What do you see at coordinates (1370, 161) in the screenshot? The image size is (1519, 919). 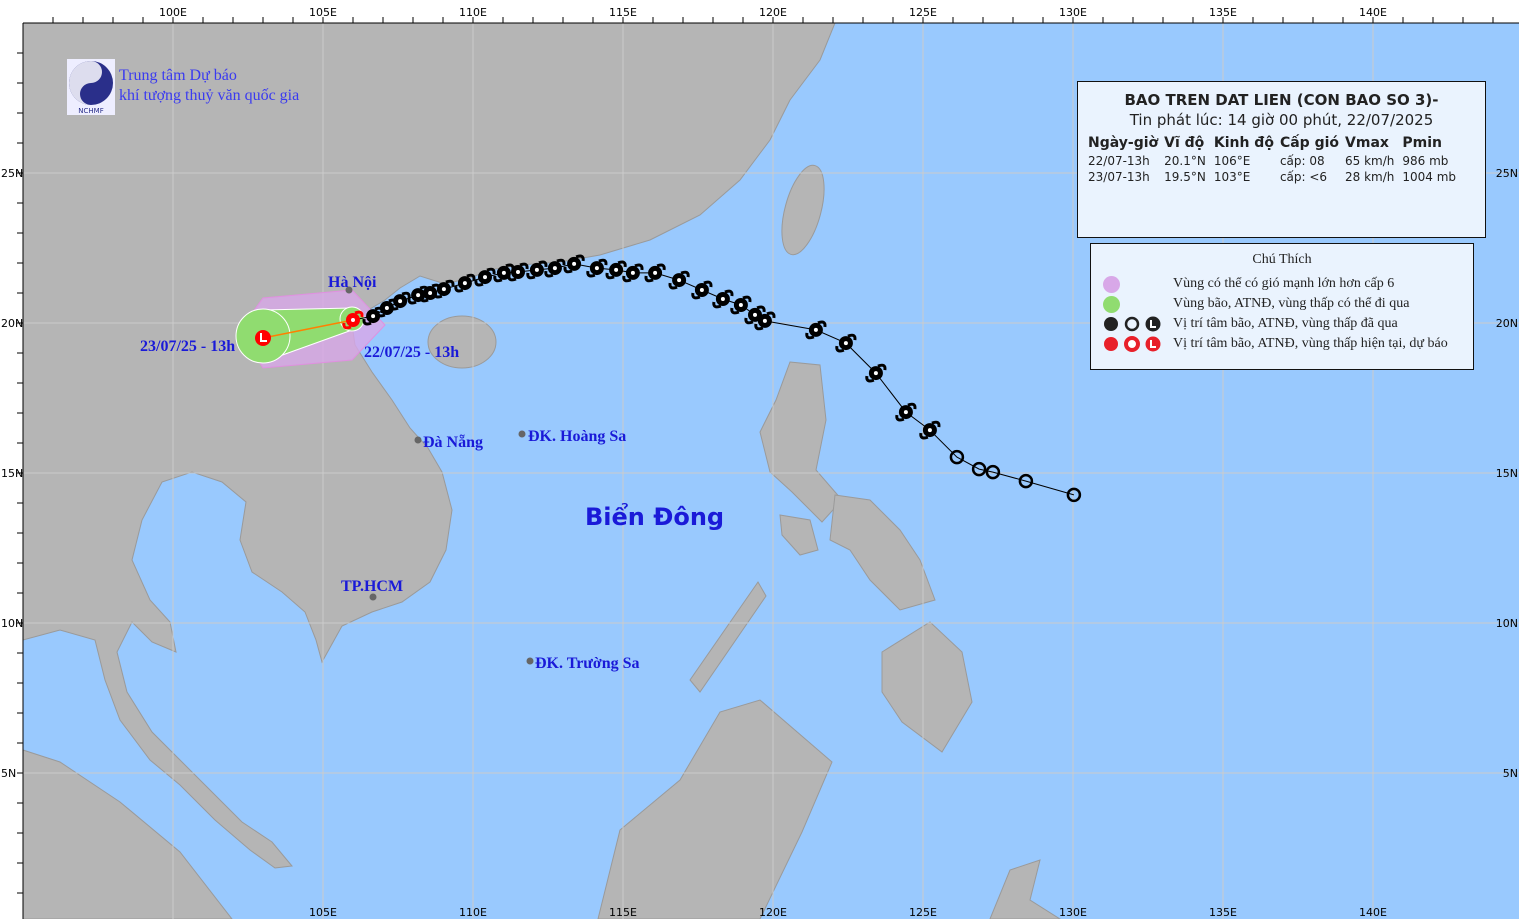 I see `cell: 65 km/h` at bounding box center [1370, 161].